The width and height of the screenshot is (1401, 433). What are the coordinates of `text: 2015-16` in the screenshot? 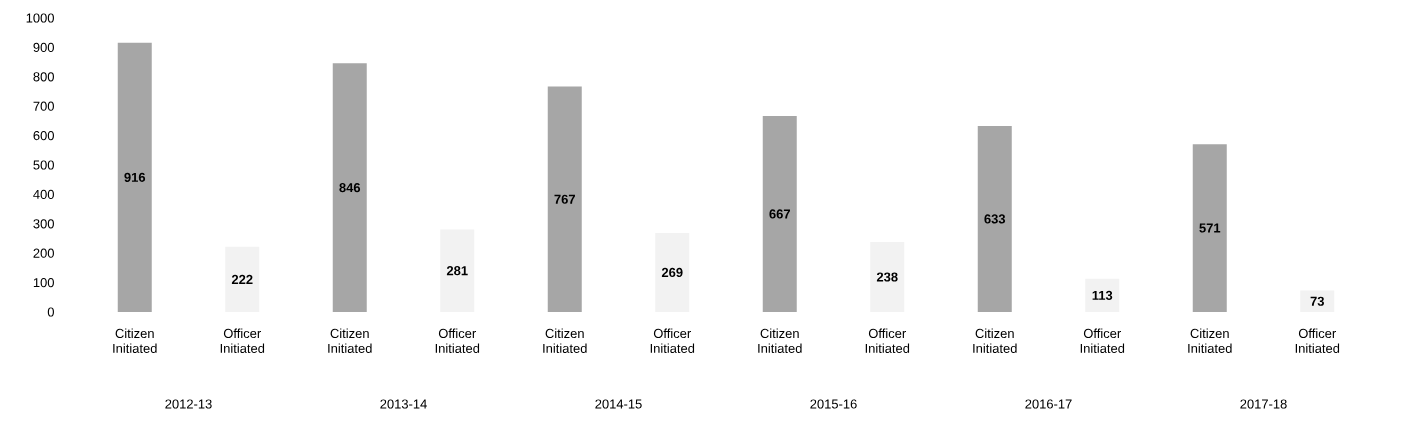 It's located at (833, 404).